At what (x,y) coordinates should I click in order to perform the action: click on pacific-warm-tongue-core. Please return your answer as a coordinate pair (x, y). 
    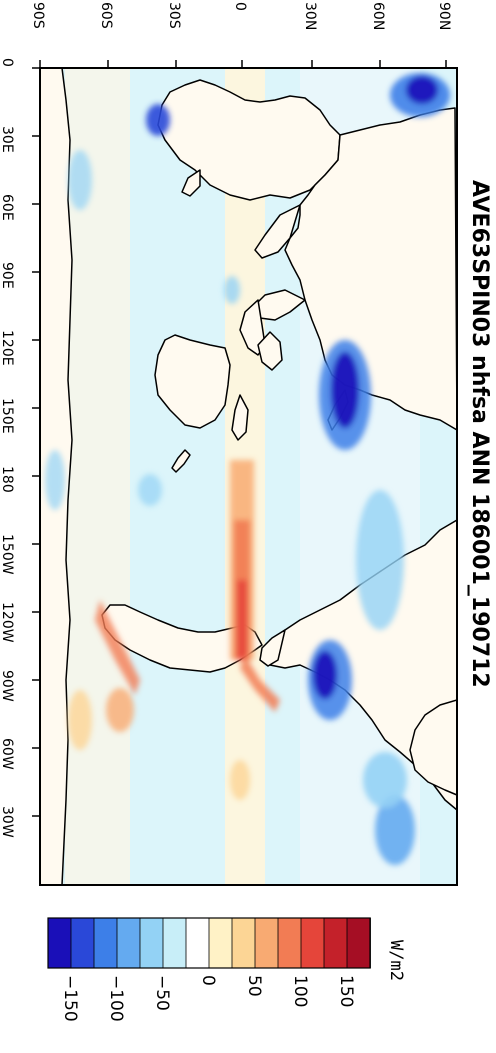
    Looking at the image, I should click on (242, 620).